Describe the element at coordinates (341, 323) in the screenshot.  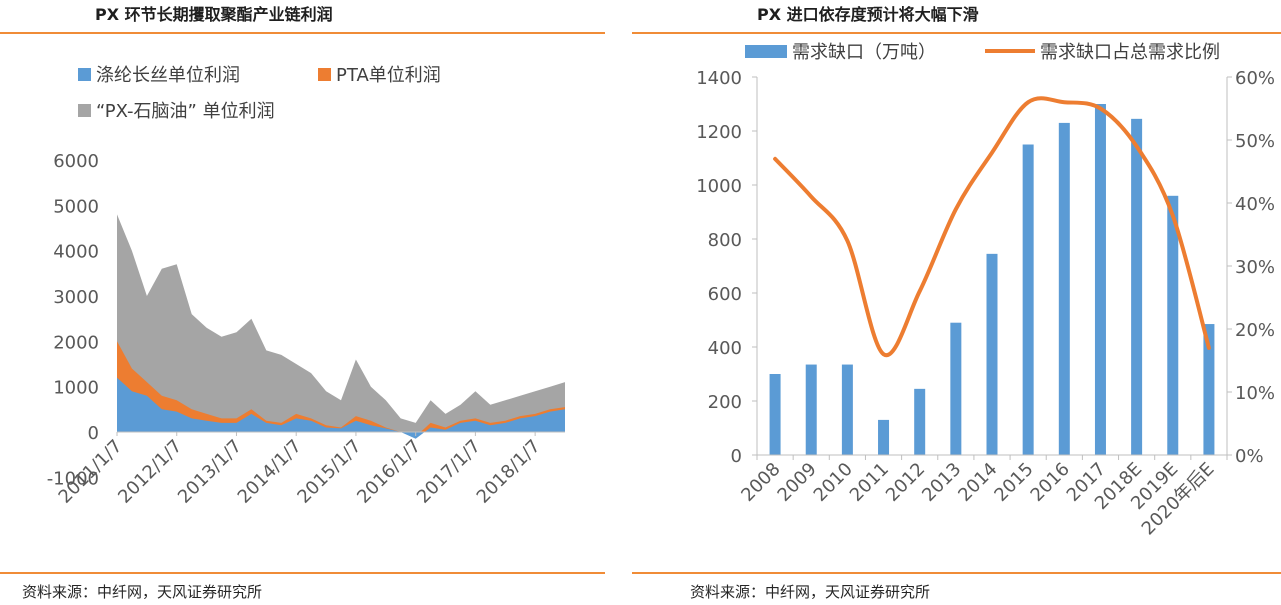
I see `area-px-naphtha-profit` at that location.